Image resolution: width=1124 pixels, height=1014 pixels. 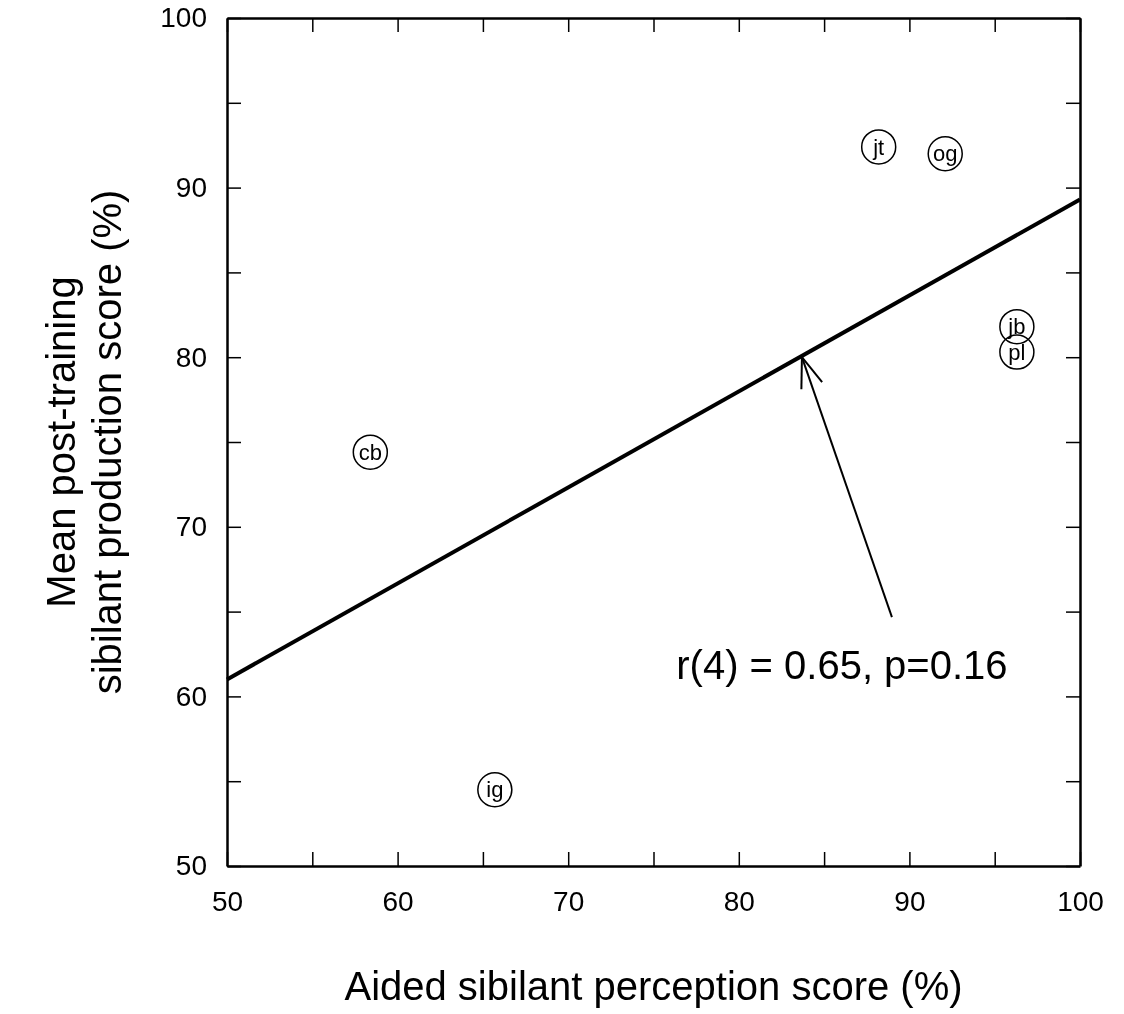 I want to click on annotation: pl, so click(x=1017, y=352).